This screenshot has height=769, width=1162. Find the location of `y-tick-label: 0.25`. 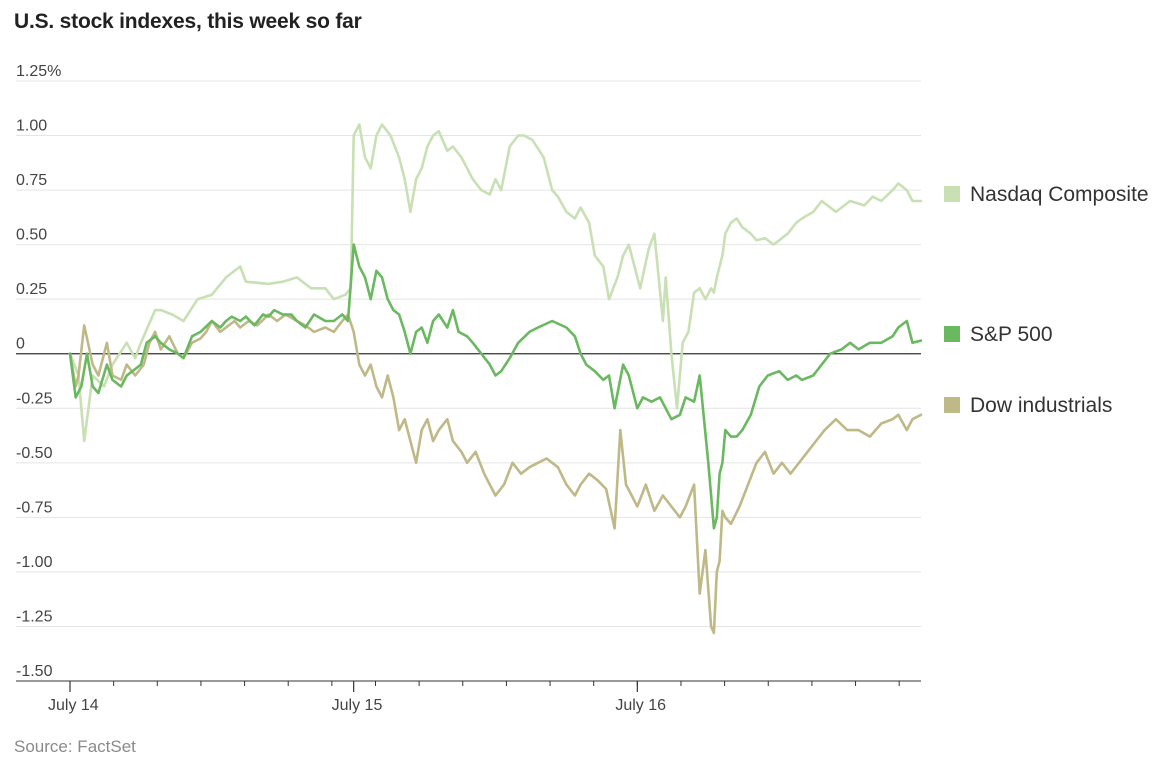

y-tick-label: 0.25 is located at coordinates (31, 289).